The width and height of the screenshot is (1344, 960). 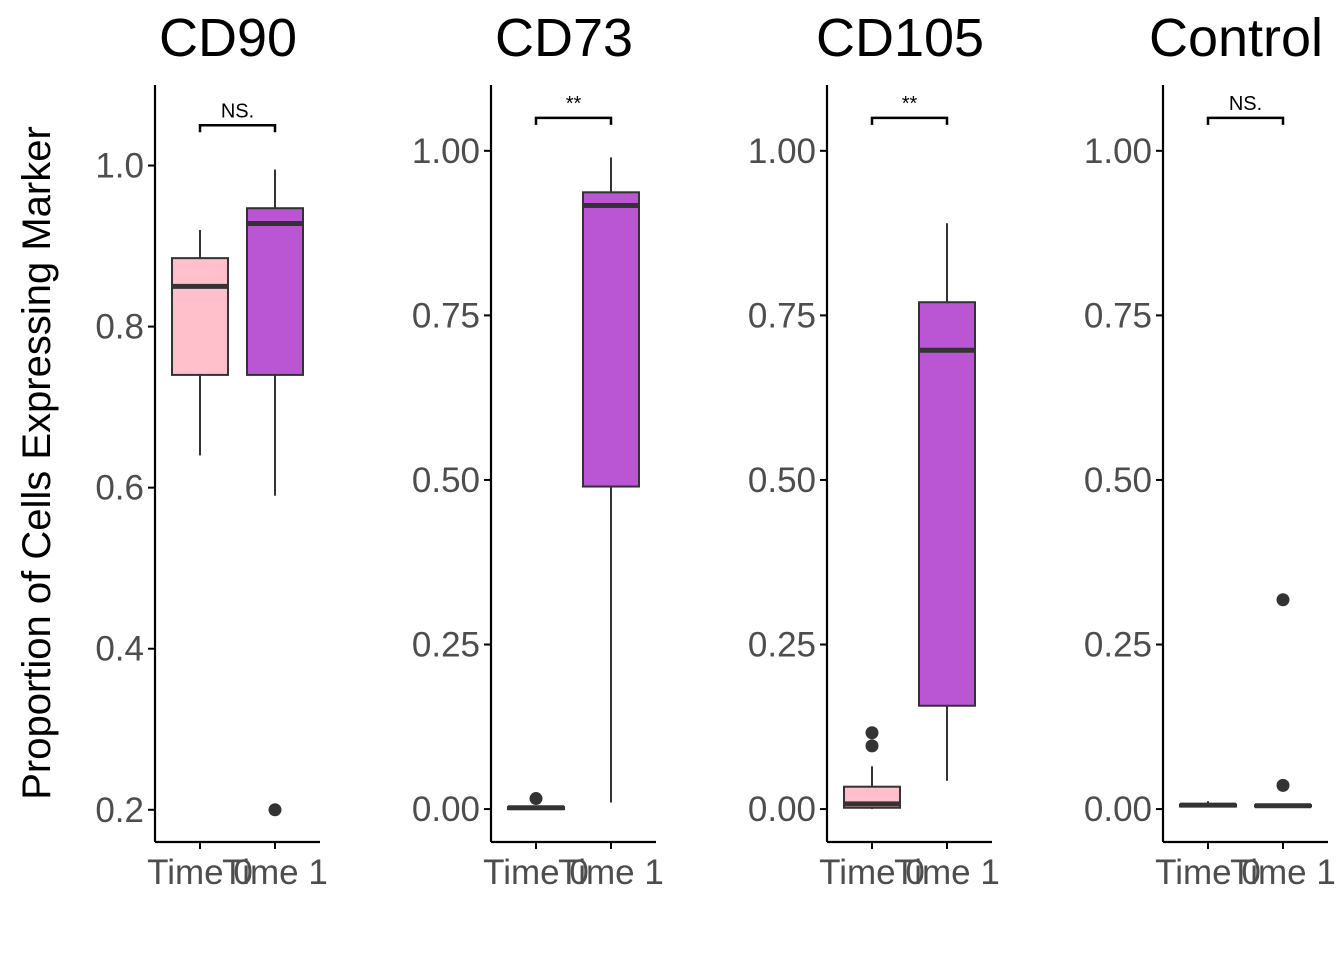 I want to click on panel-title: CD73, so click(x=564, y=38).